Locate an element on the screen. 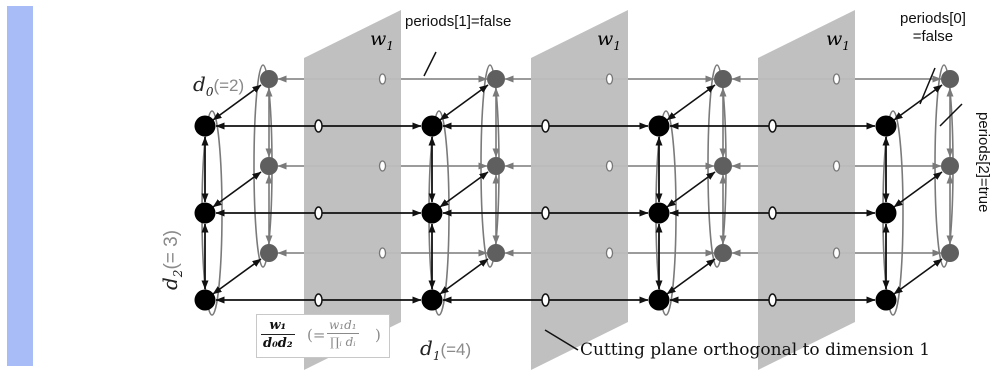 This screenshot has height=373, width=995. w1-label-3: w1 is located at coordinates (838, 41).